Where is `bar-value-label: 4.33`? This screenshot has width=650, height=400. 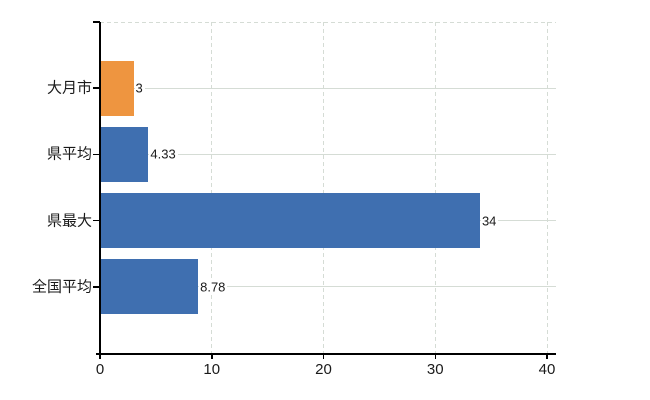
bar-value-label: 4.33 is located at coordinates (163, 154).